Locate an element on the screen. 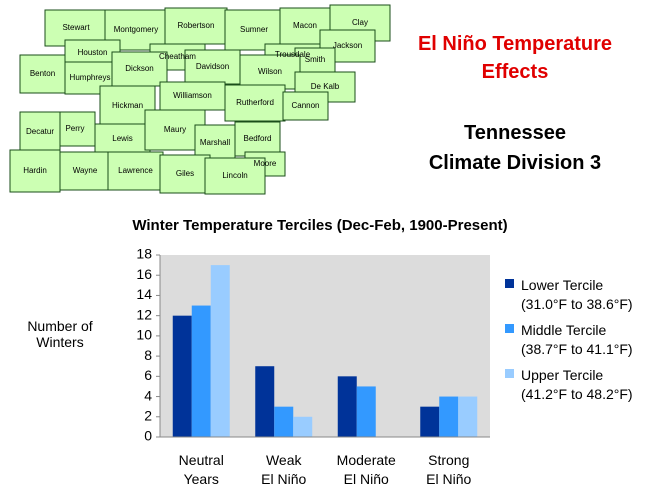  x-tick-label: Weak El Niño is located at coordinates (284, 469).